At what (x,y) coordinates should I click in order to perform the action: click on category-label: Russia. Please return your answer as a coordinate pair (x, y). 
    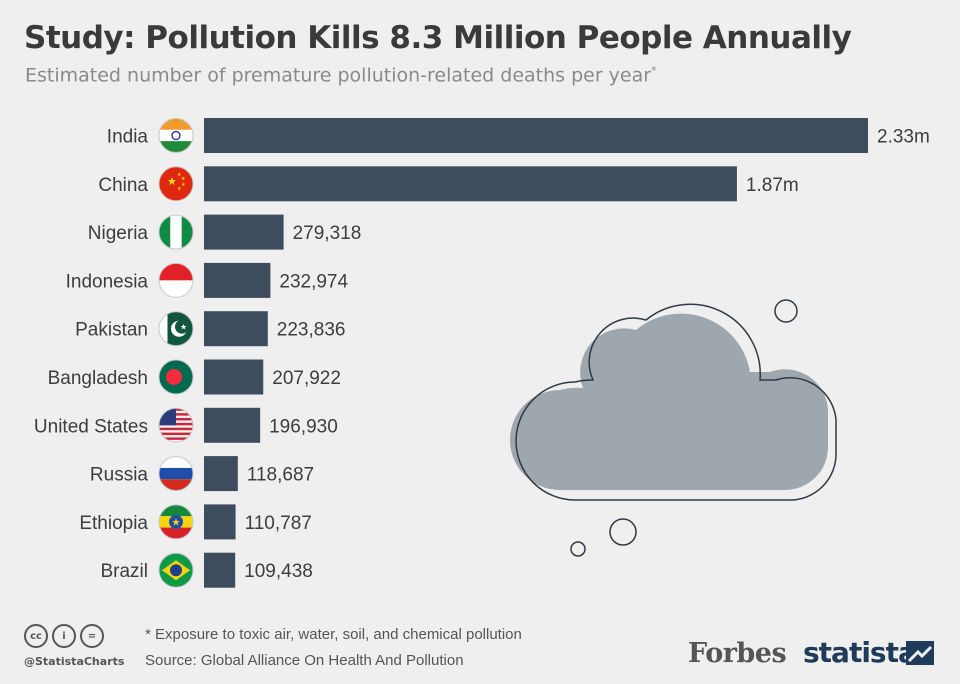
    Looking at the image, I should click on (119, 475).